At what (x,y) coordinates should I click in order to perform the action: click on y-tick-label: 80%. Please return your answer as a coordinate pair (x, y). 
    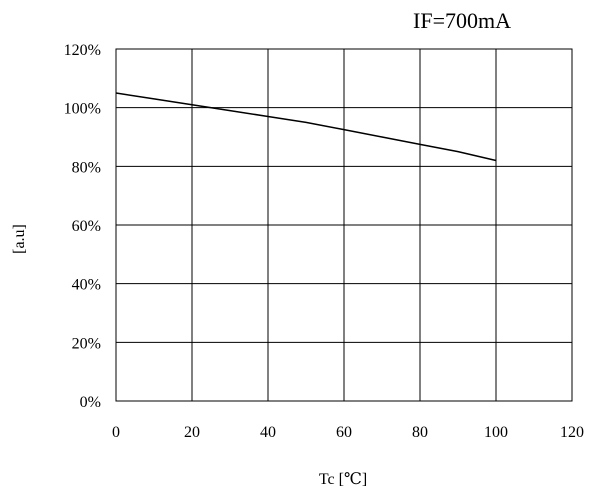
    Looking at the image, I should click on (86, 167).